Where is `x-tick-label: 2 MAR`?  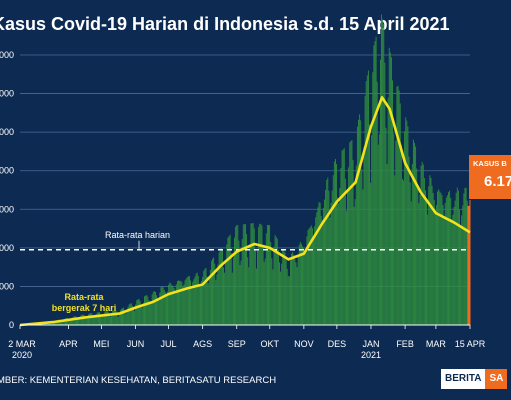 x-tick-label: 2 MAR is located at coordinates (22, 344).